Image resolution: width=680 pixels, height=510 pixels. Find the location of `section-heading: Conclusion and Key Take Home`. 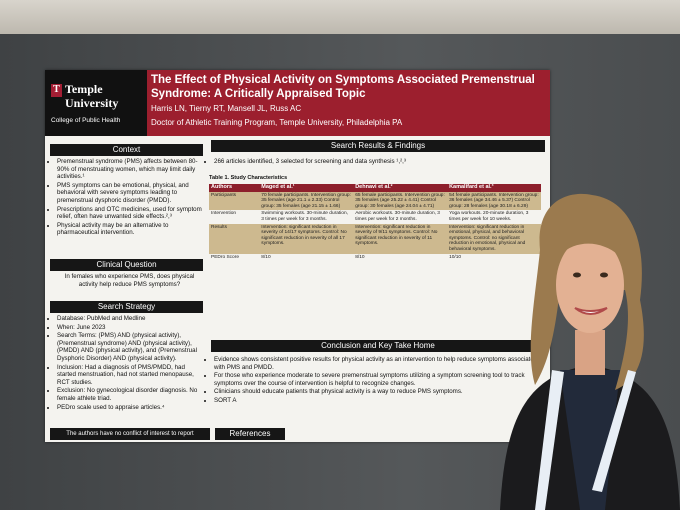

section-heading: Conclusion and Key Take Home is located at coordinates (378, 346).